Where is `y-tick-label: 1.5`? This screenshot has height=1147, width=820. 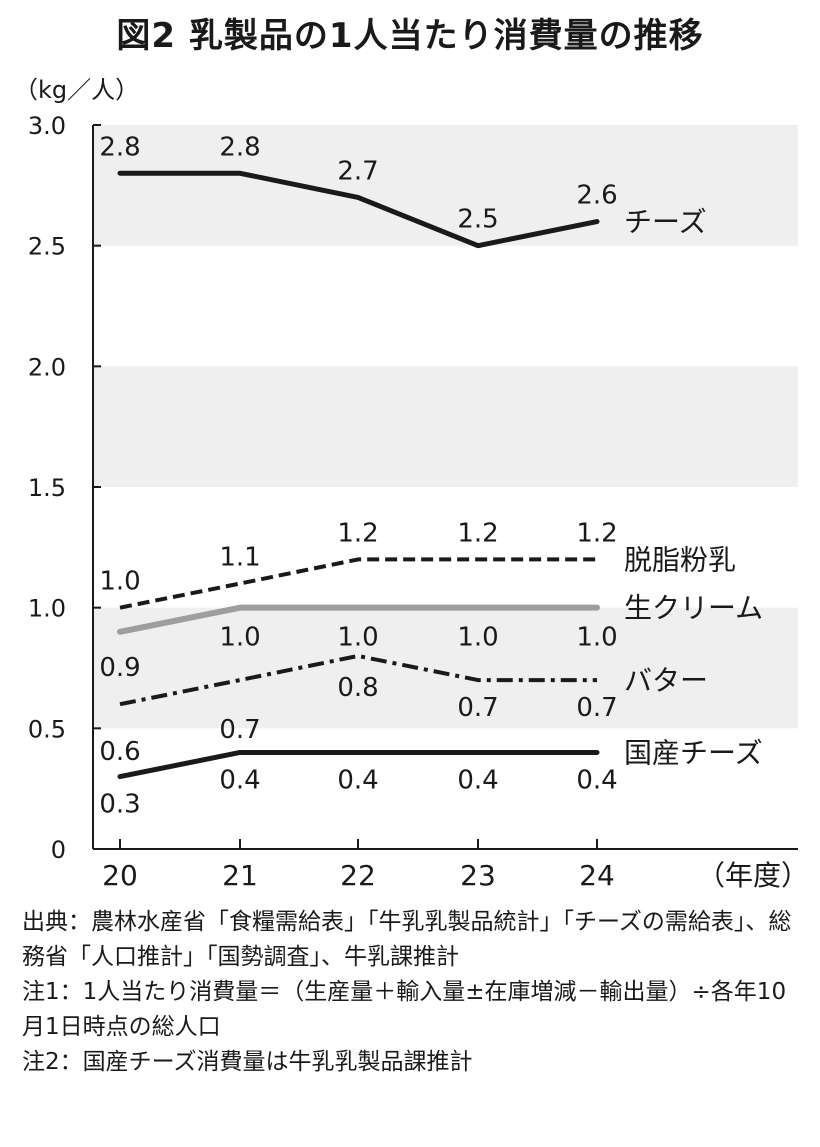 y-tick-label: 1.5 is located at coordinates (47, 488).